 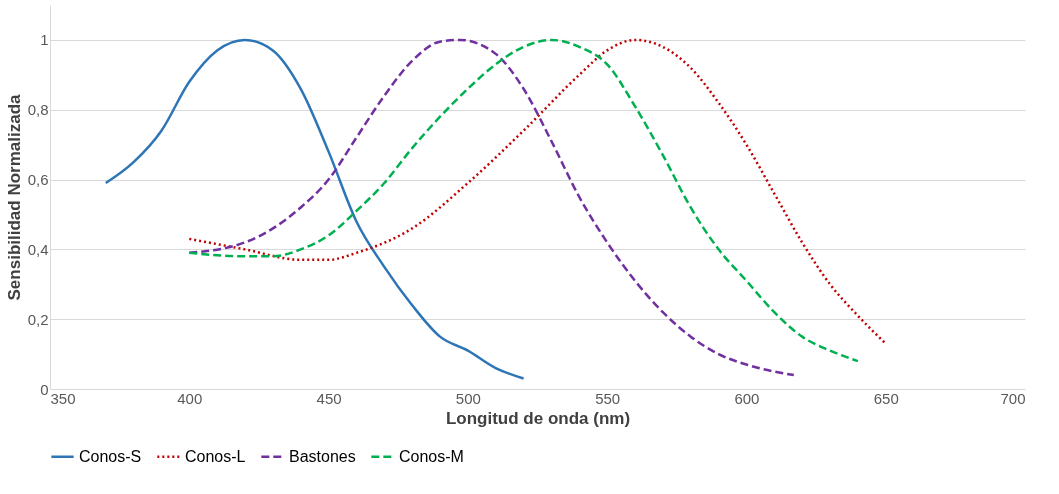 What do you see at coordinates (468, 398) in the screenshot?
I see `x-tick-label: 500` at bounding box center [468, 398].